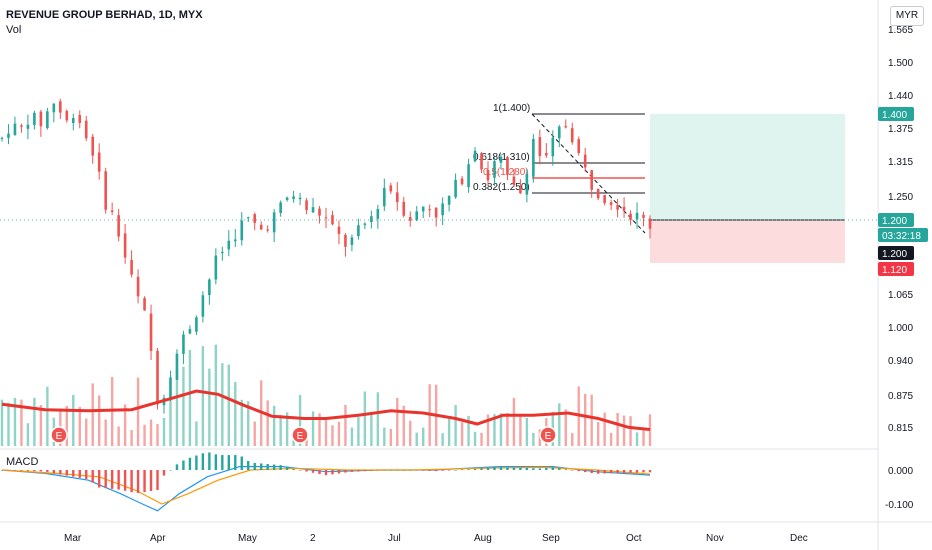 The width and height of the screenshot is (932, 550). What do you see at coordinates (747, 241) in the screenshot?
I see `stop-zone` at bounding box center [747, 241].